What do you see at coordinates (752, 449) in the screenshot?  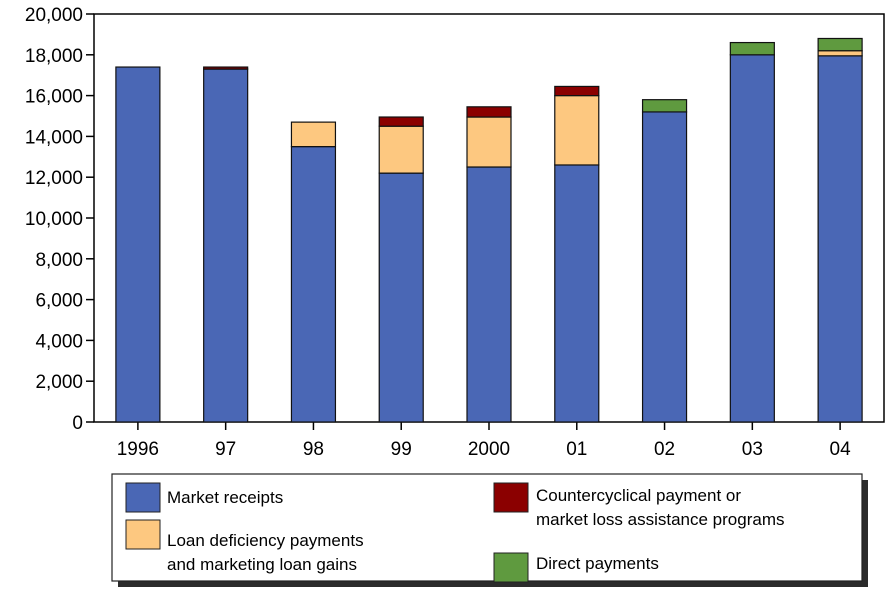 I see `x-tick-label: 03` at bounding box center [752, 449].